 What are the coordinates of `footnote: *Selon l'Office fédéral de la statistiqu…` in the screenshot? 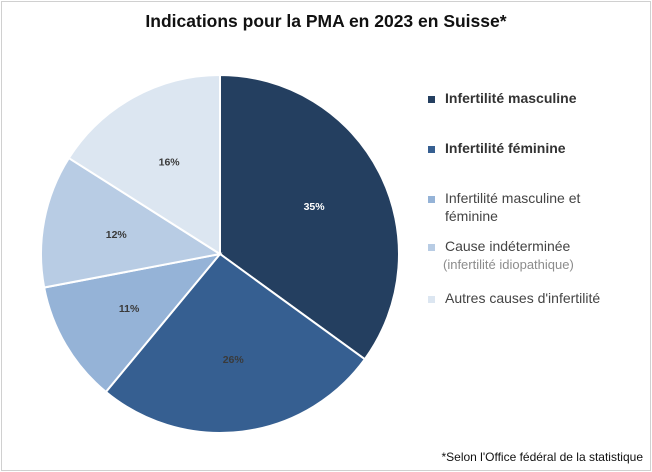 It's located at (542, 457).